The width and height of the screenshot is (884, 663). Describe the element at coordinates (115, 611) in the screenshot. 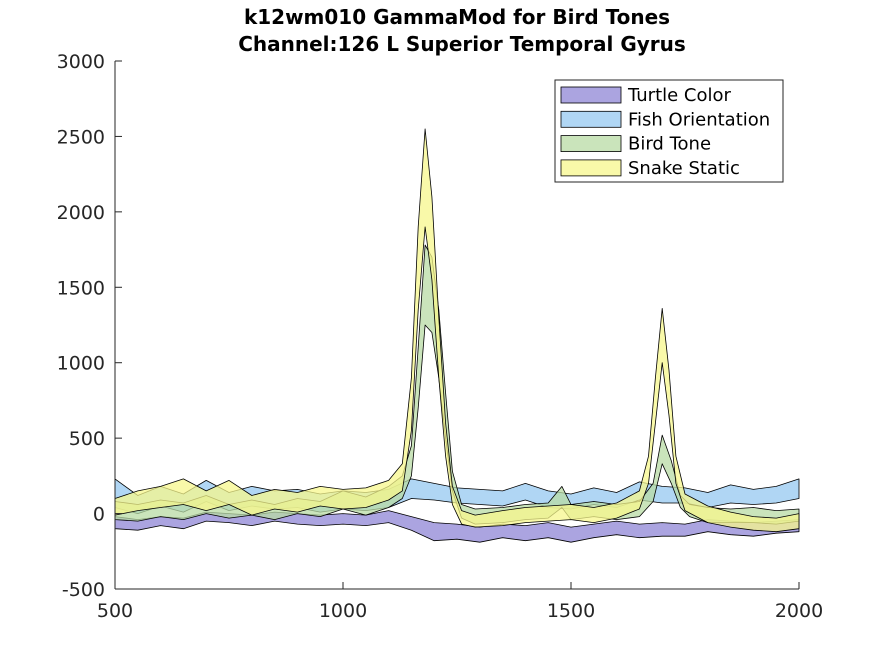

I see `x-tick-label: 500` at that location.